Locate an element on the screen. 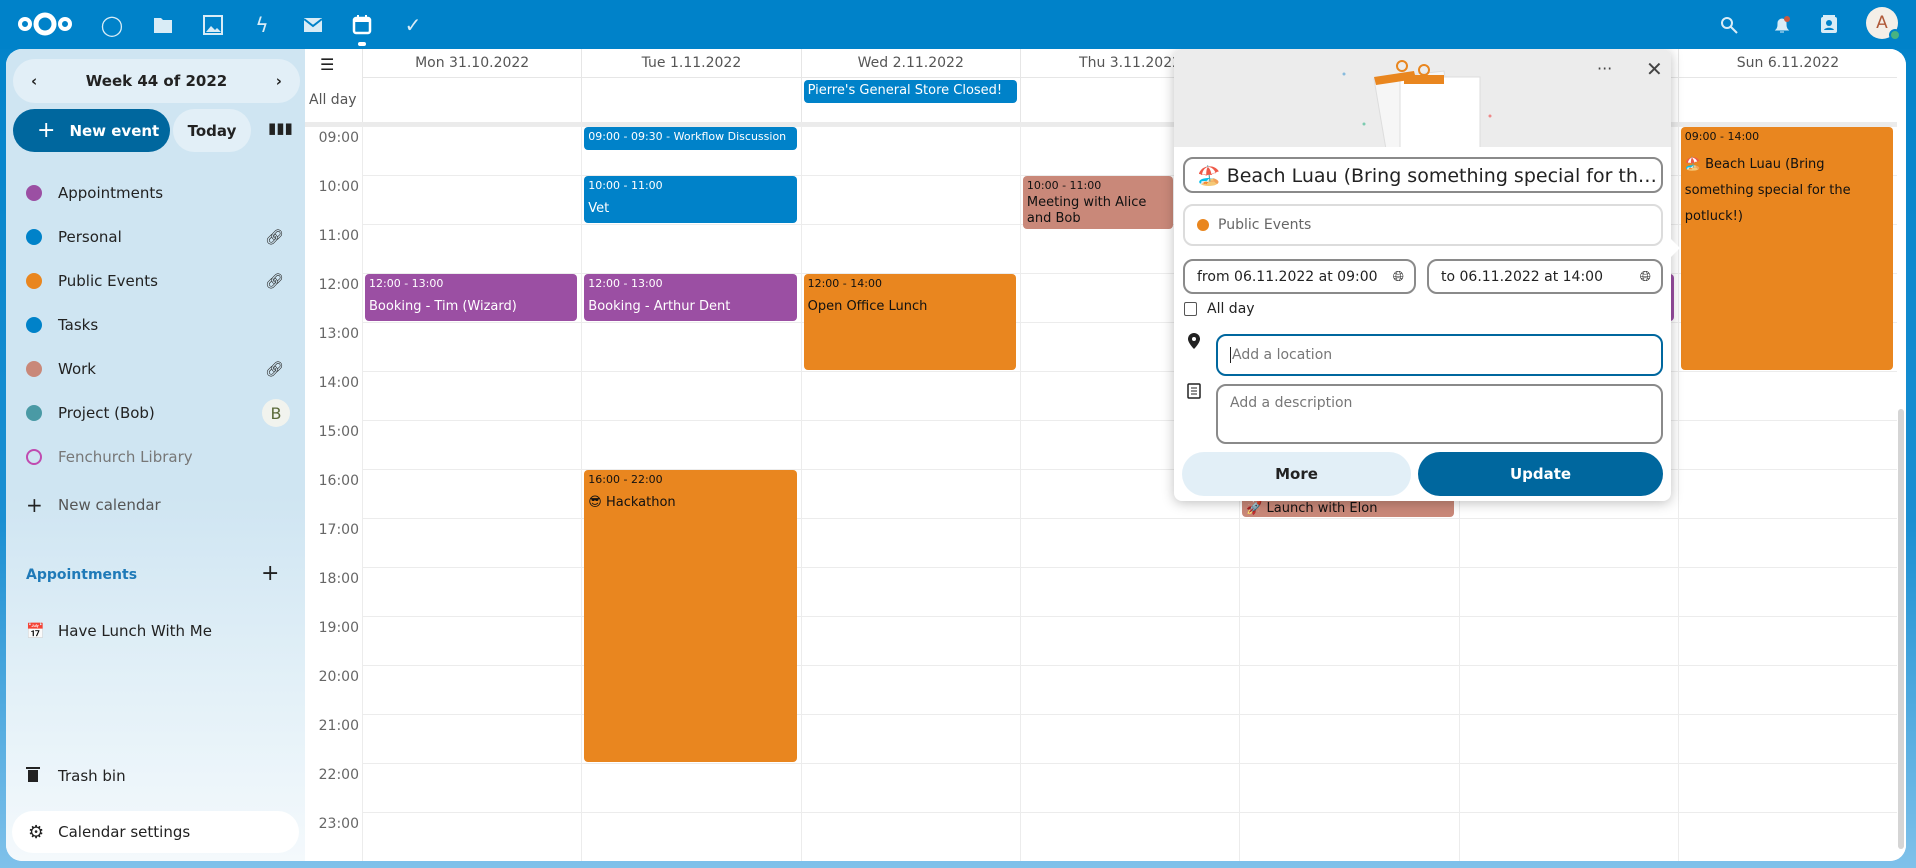 The height and width of the screenshot is (868, 1916). calendar-settings-button: ⚙ Calendar settings is located at coordinates (155, 832).